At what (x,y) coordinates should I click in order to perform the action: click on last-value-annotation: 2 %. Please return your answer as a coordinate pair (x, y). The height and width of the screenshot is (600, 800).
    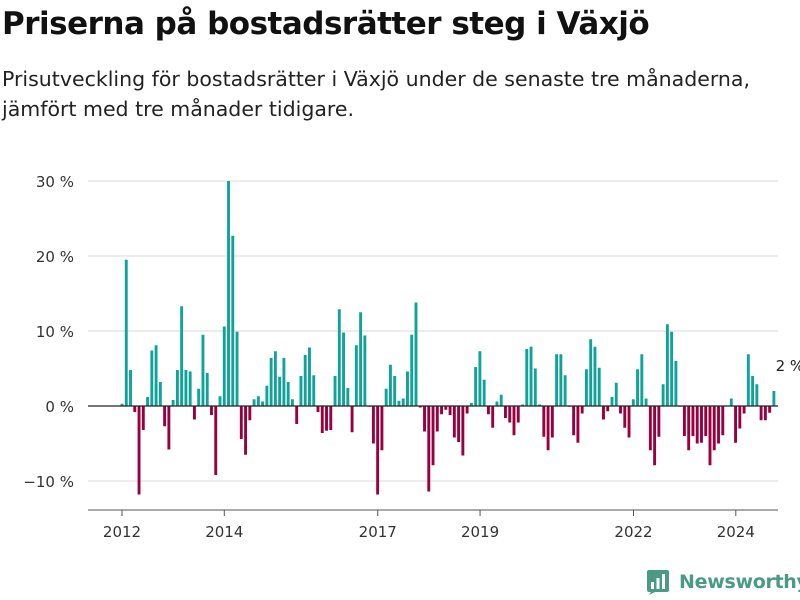
    Looking at the image, I should click on (788, 366).